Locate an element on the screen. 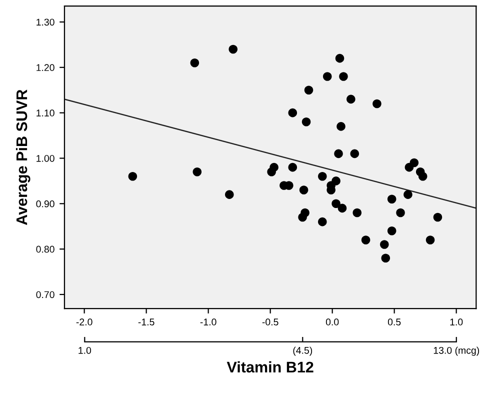  x-tick-label: 1.0 is located at coordinates (456, 322).